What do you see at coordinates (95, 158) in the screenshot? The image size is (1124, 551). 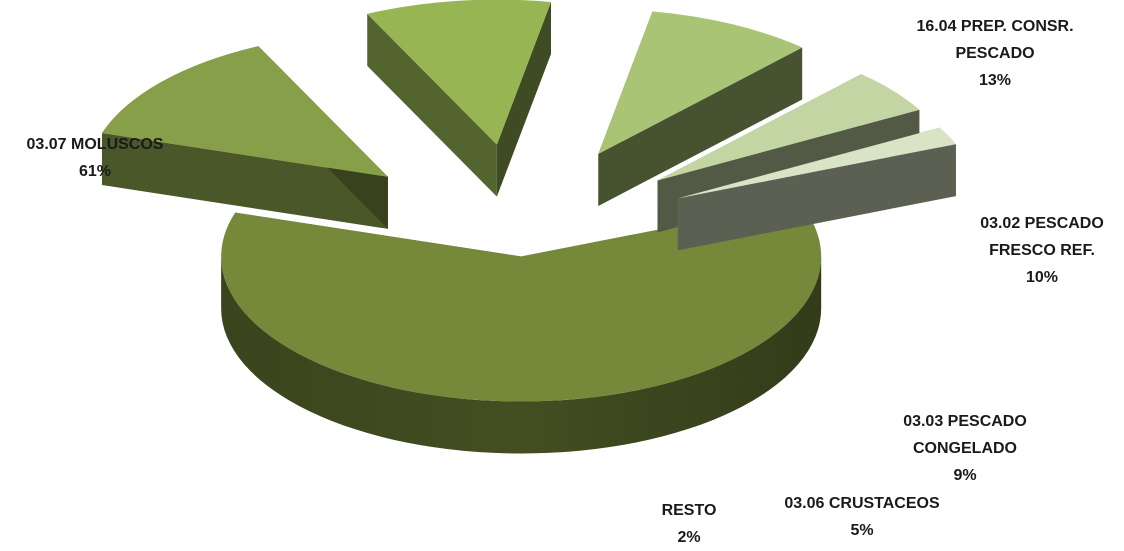 I see `slice-label-moluscos: 03.07 MOLUSCOS 61%` at bounding box center [95, 158].